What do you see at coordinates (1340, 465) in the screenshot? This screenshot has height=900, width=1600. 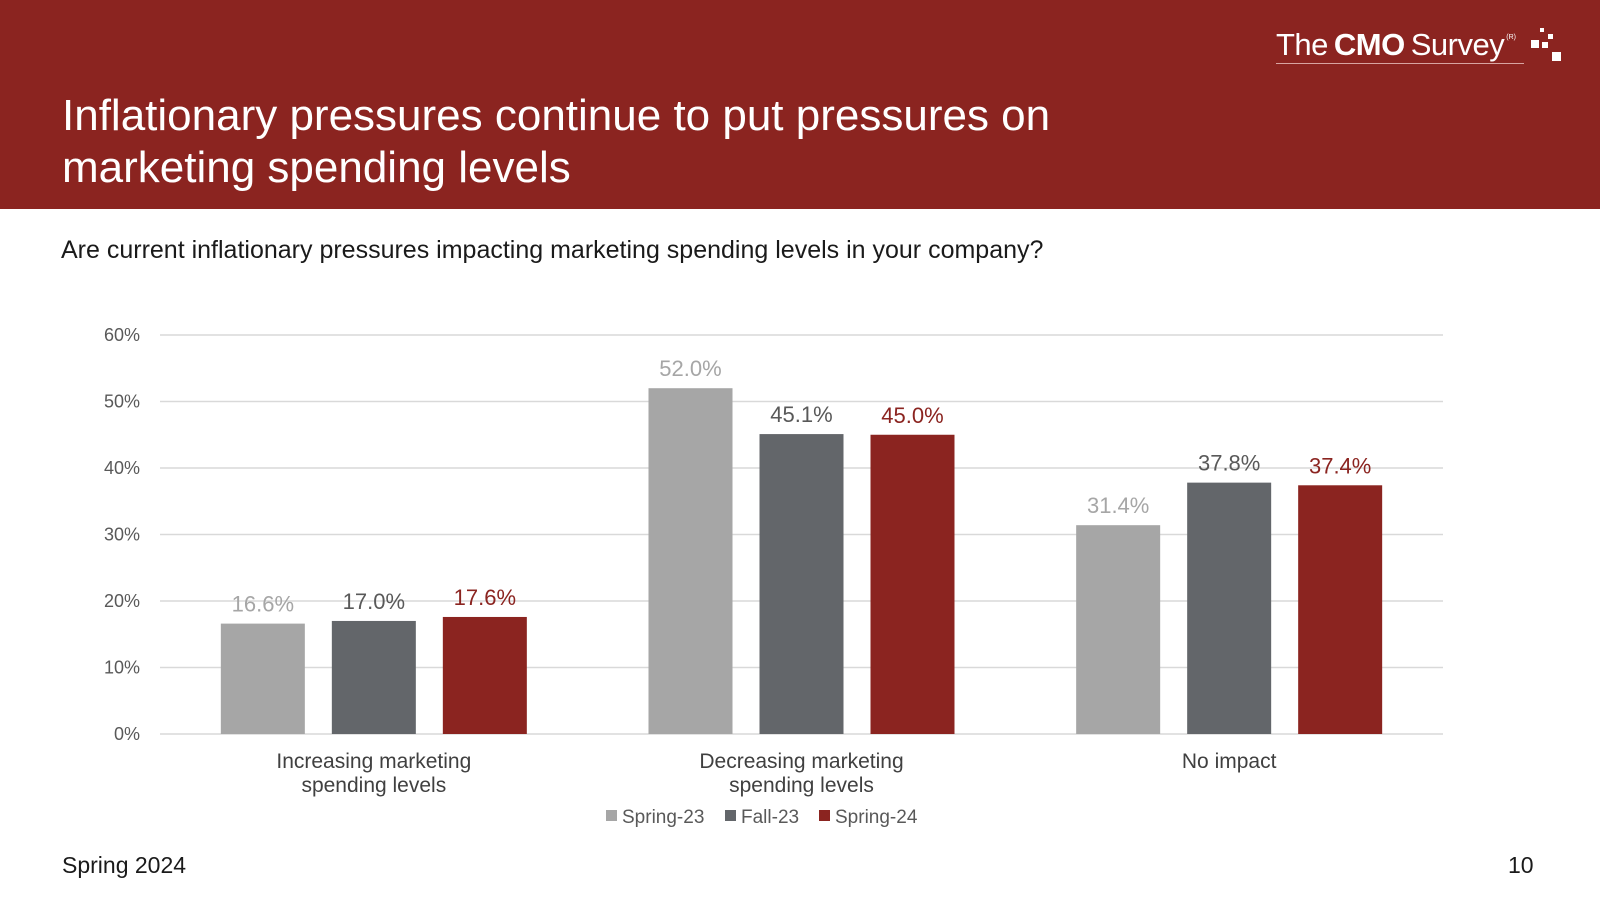 I see `data-label: 37.4%` at bounding box center [1340, 465].